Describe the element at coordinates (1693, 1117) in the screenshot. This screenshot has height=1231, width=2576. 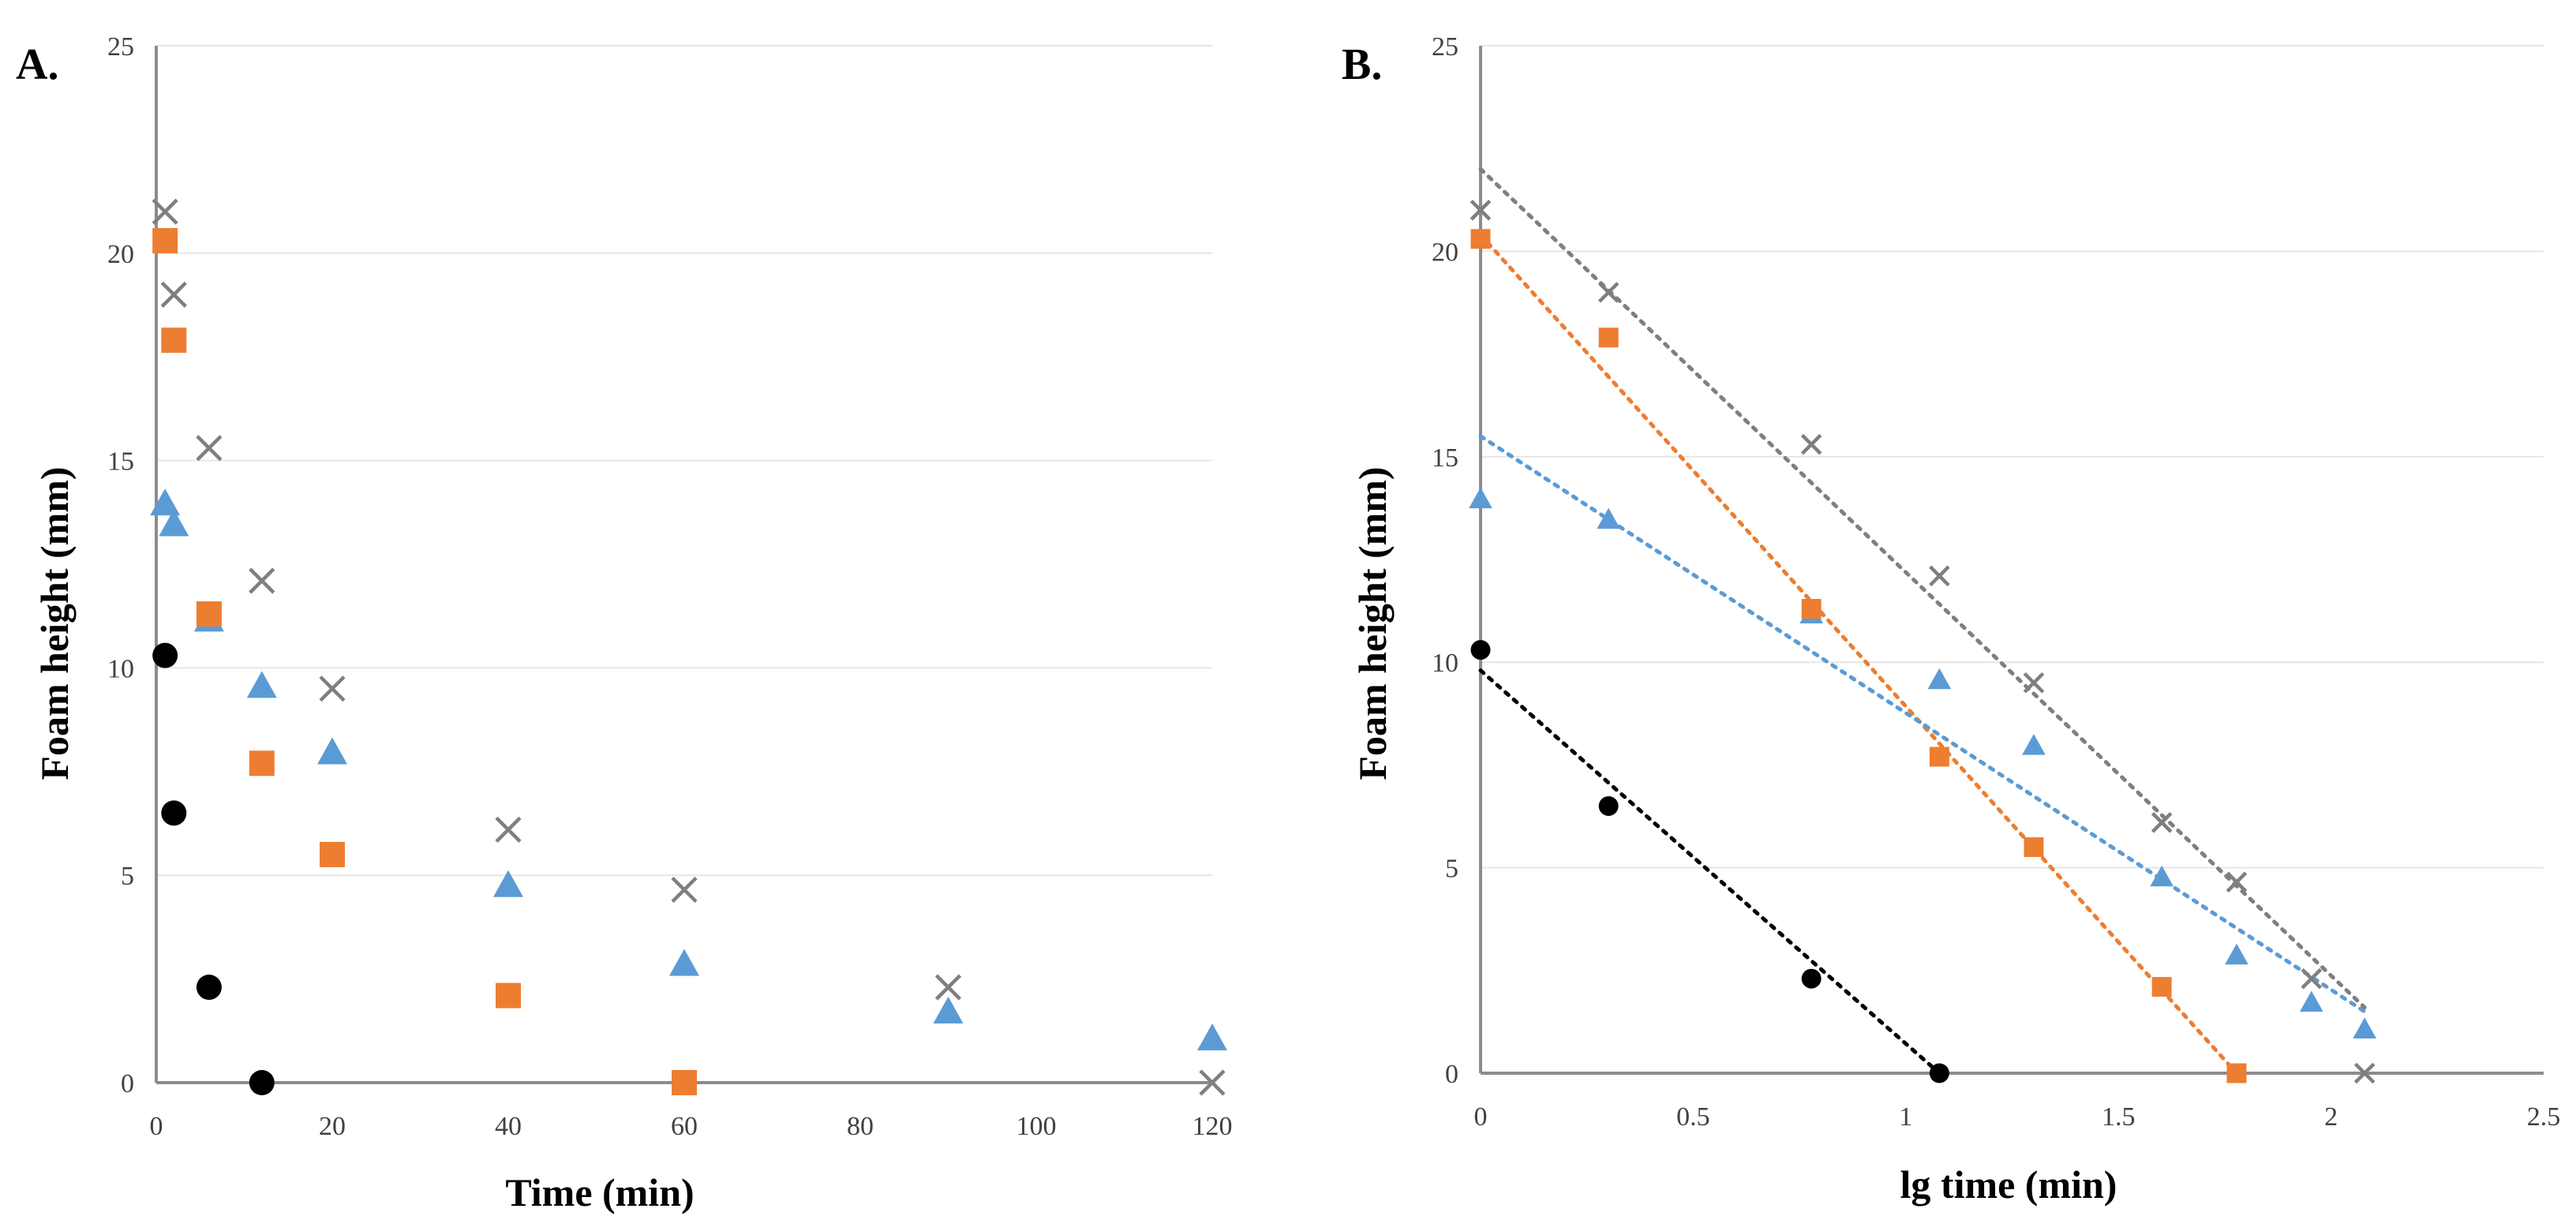
I see `x-tick-label: 0.5` at that location.